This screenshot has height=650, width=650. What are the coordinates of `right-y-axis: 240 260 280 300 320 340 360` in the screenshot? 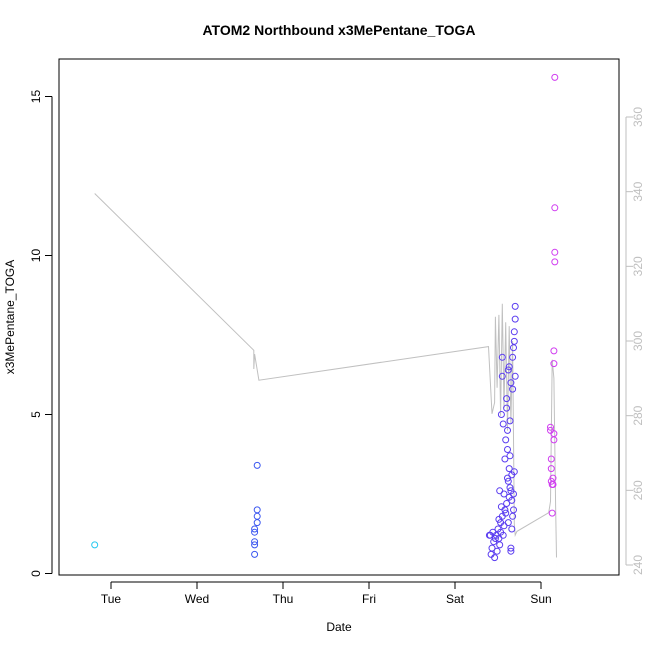 It's located at (635, 341).